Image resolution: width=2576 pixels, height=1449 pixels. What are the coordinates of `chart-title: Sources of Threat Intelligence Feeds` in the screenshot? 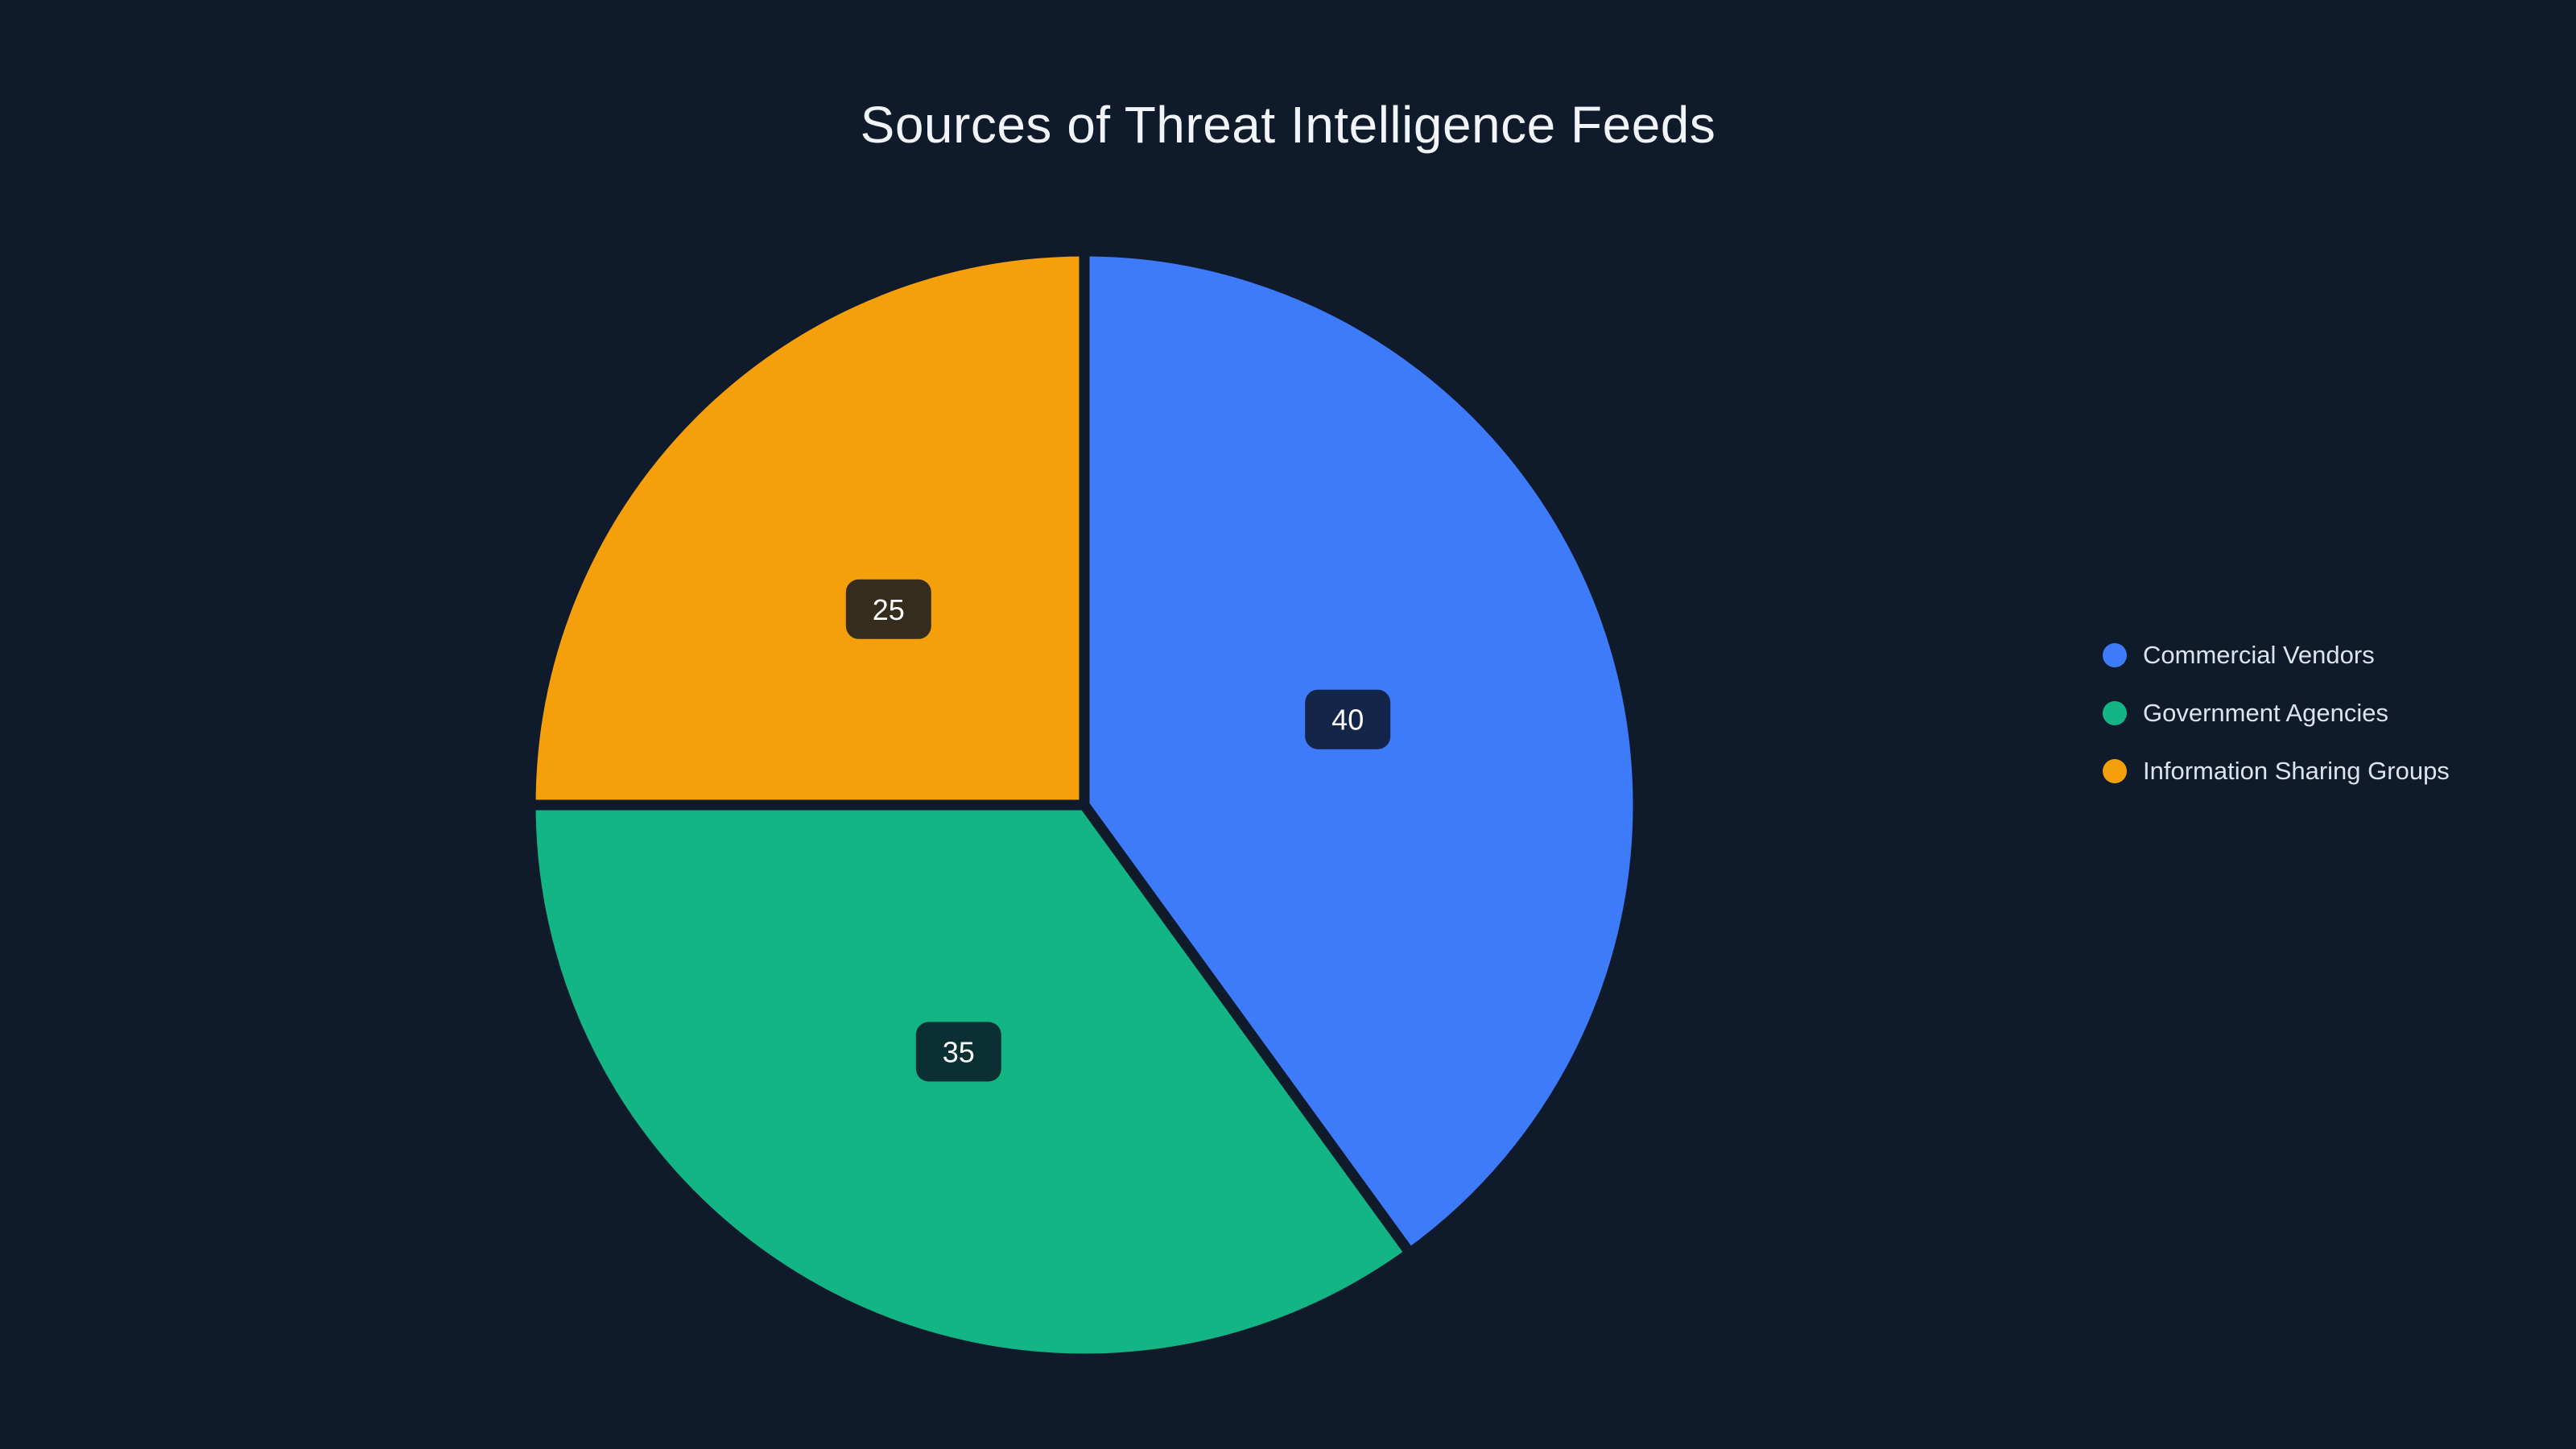 It's located at (1288, 125).